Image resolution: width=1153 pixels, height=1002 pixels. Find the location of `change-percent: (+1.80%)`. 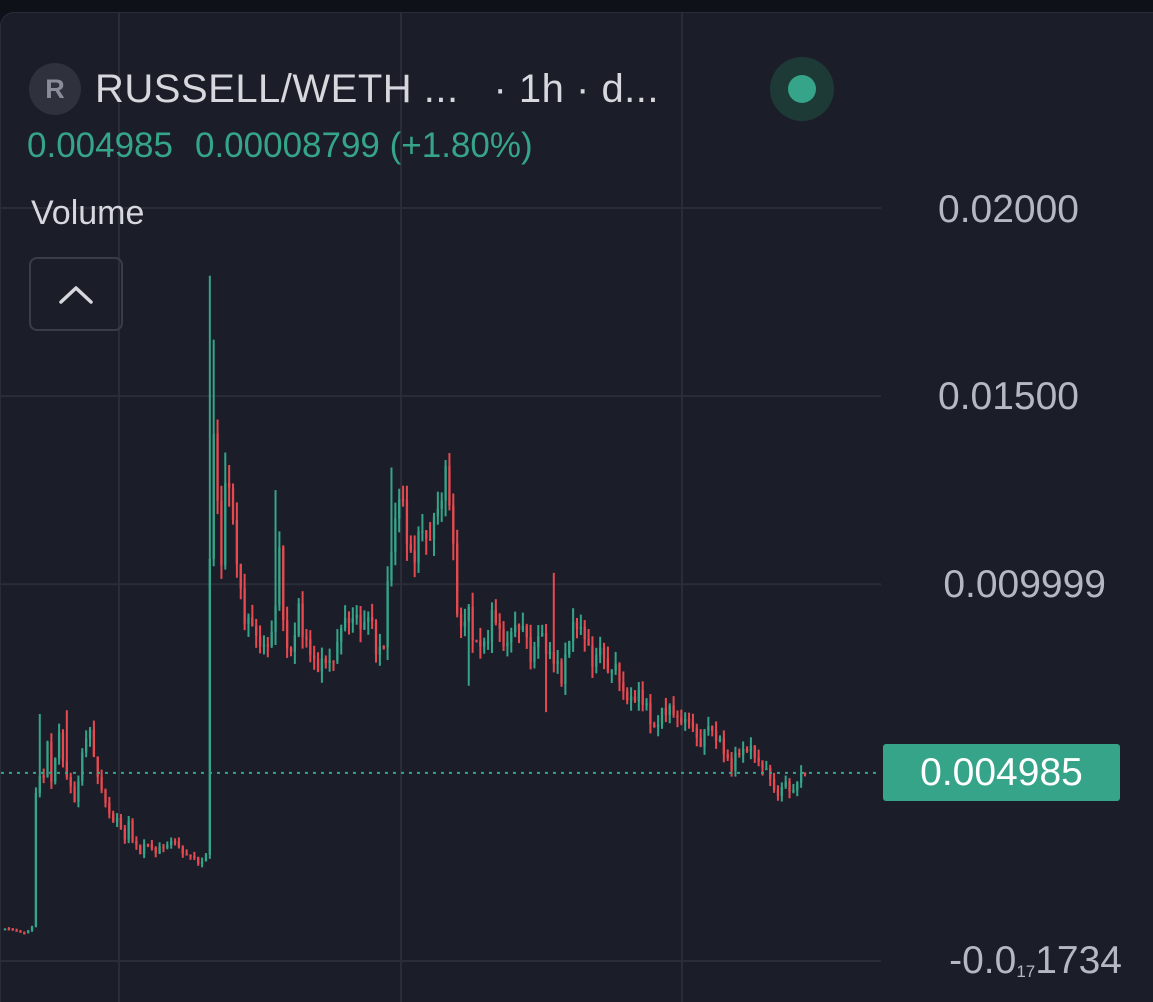

change-percent: (+1.80%) is located at coordinates (461, 145).